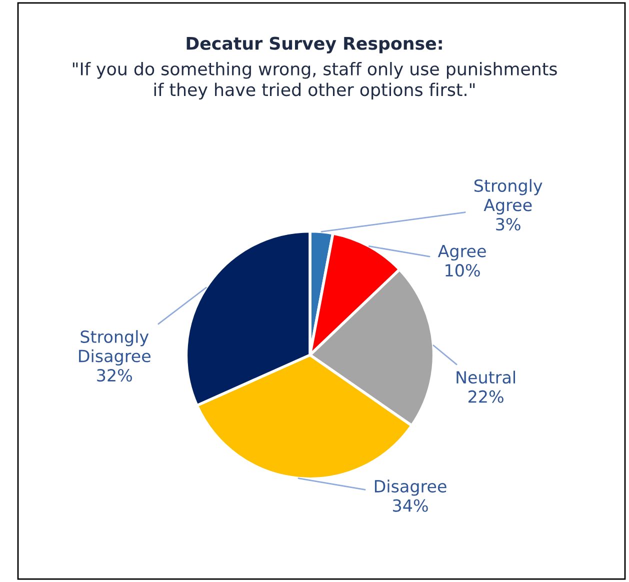  I want to click on slice-label: Strongly Agree, so click(508, 196).